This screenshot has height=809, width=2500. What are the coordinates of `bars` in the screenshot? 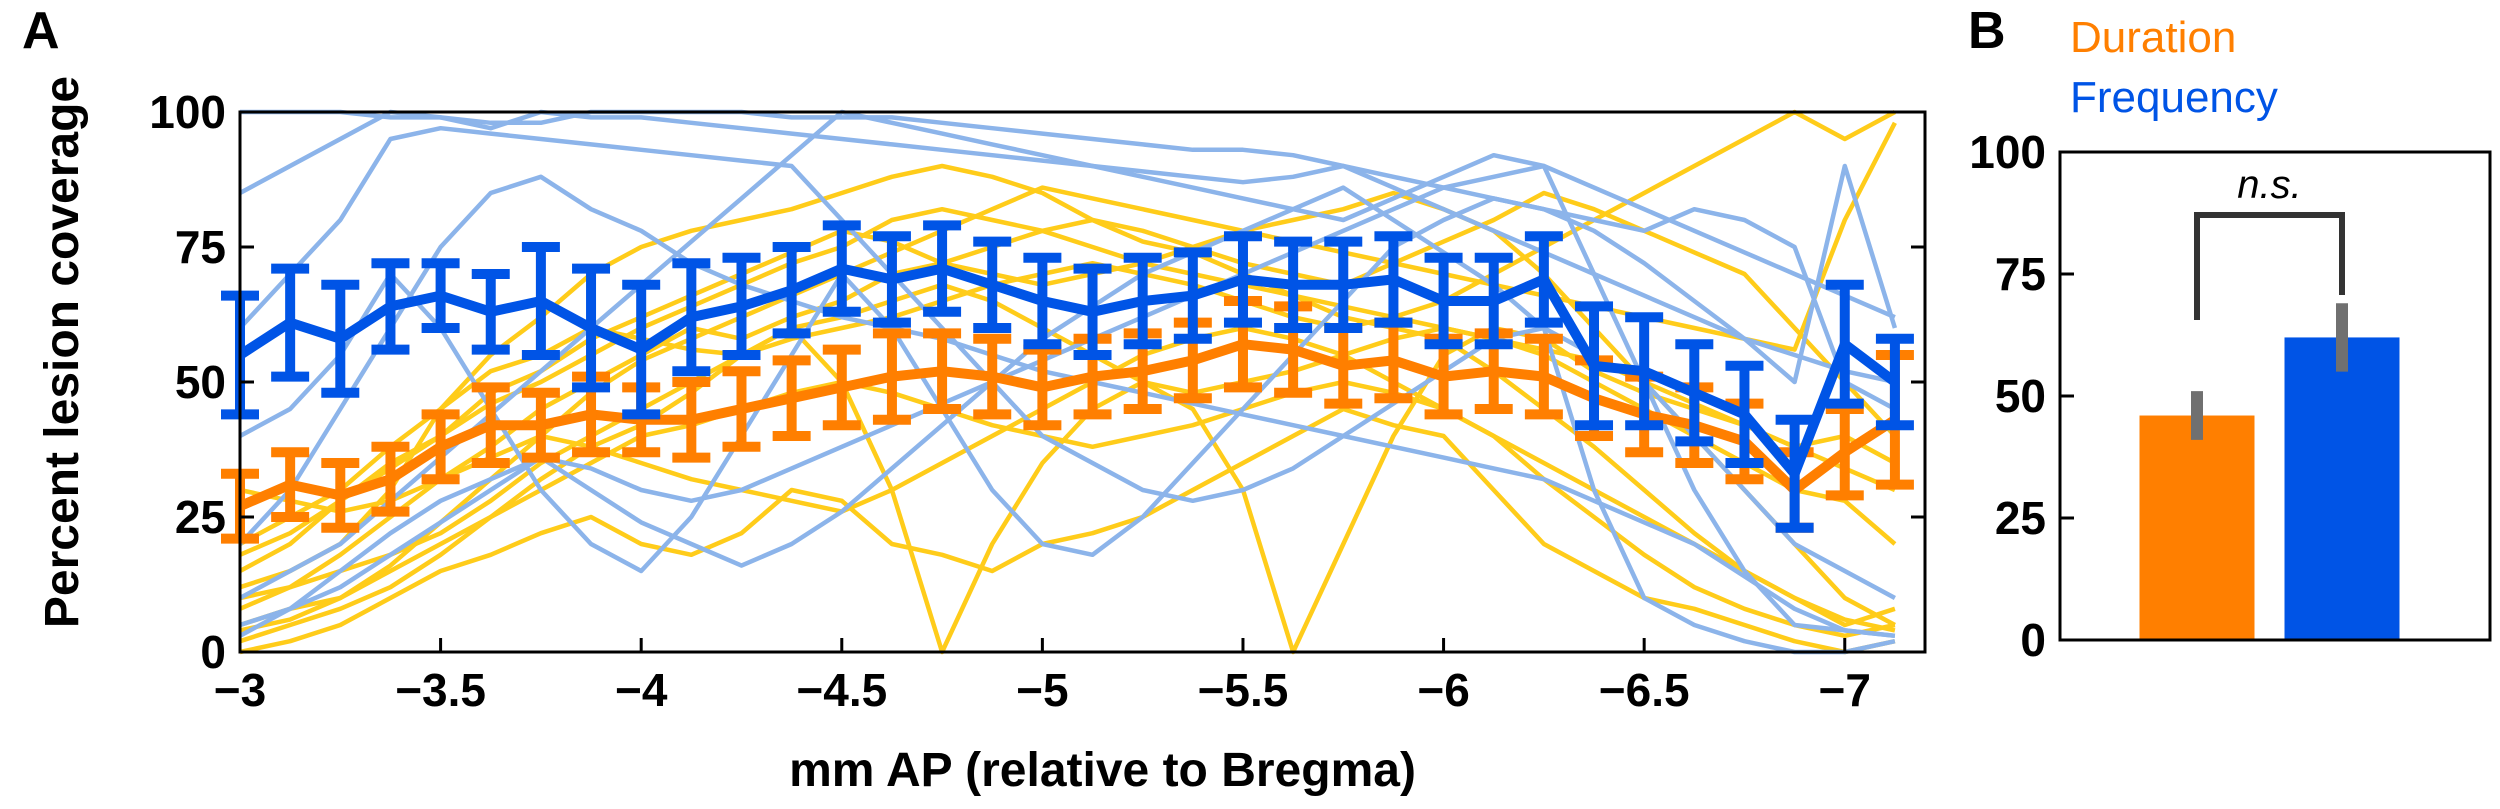 It's located at (2269, 471).